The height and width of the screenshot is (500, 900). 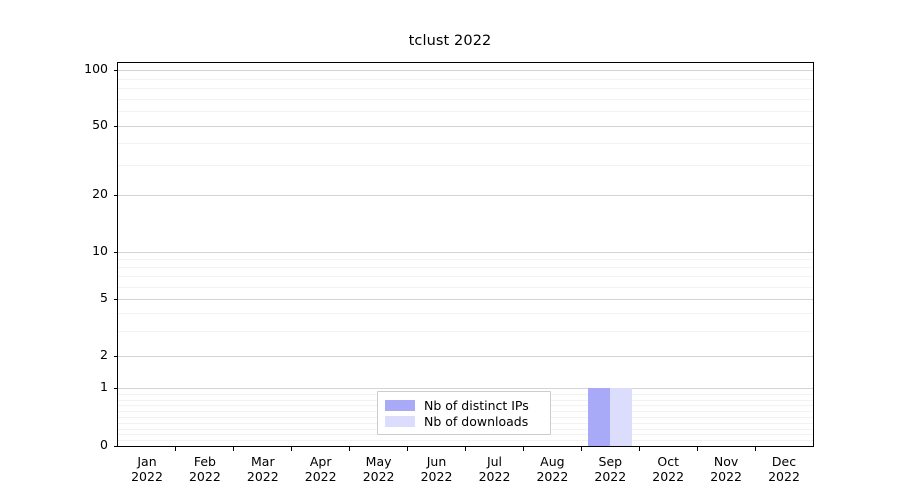 I want to click on x-label-month: Jun, so click(x=436, y=461).